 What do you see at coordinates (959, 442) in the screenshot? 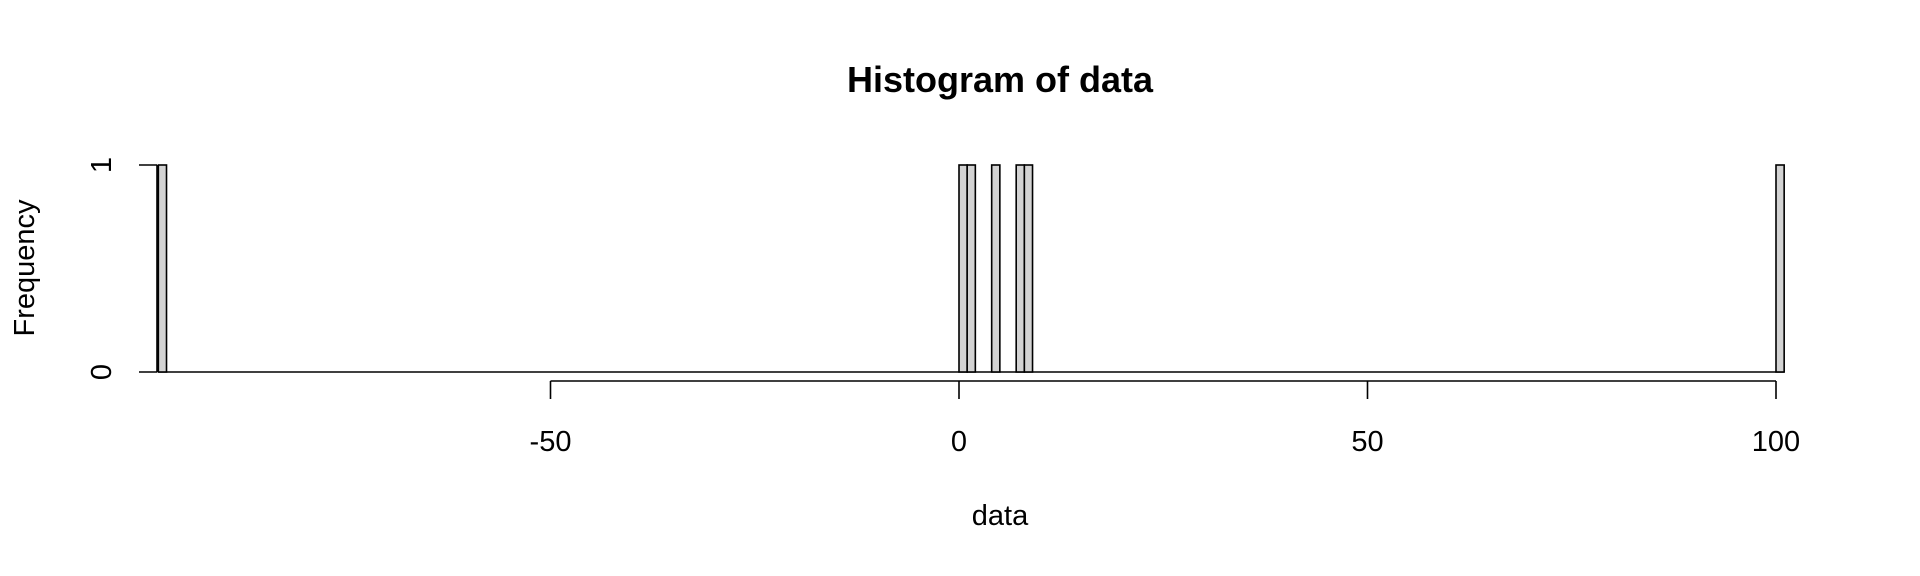
I see `x-tick-label: 0` at bounding box center [959, 442].